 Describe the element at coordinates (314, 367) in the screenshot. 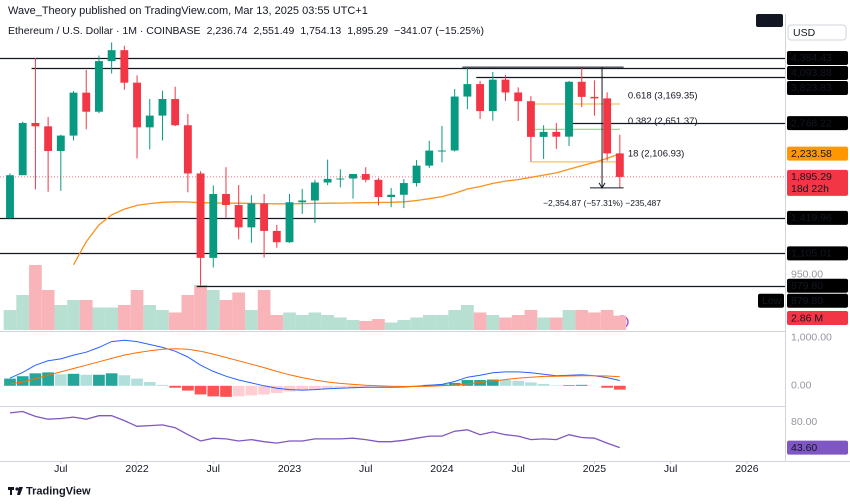

I see `signal-line` at that location.